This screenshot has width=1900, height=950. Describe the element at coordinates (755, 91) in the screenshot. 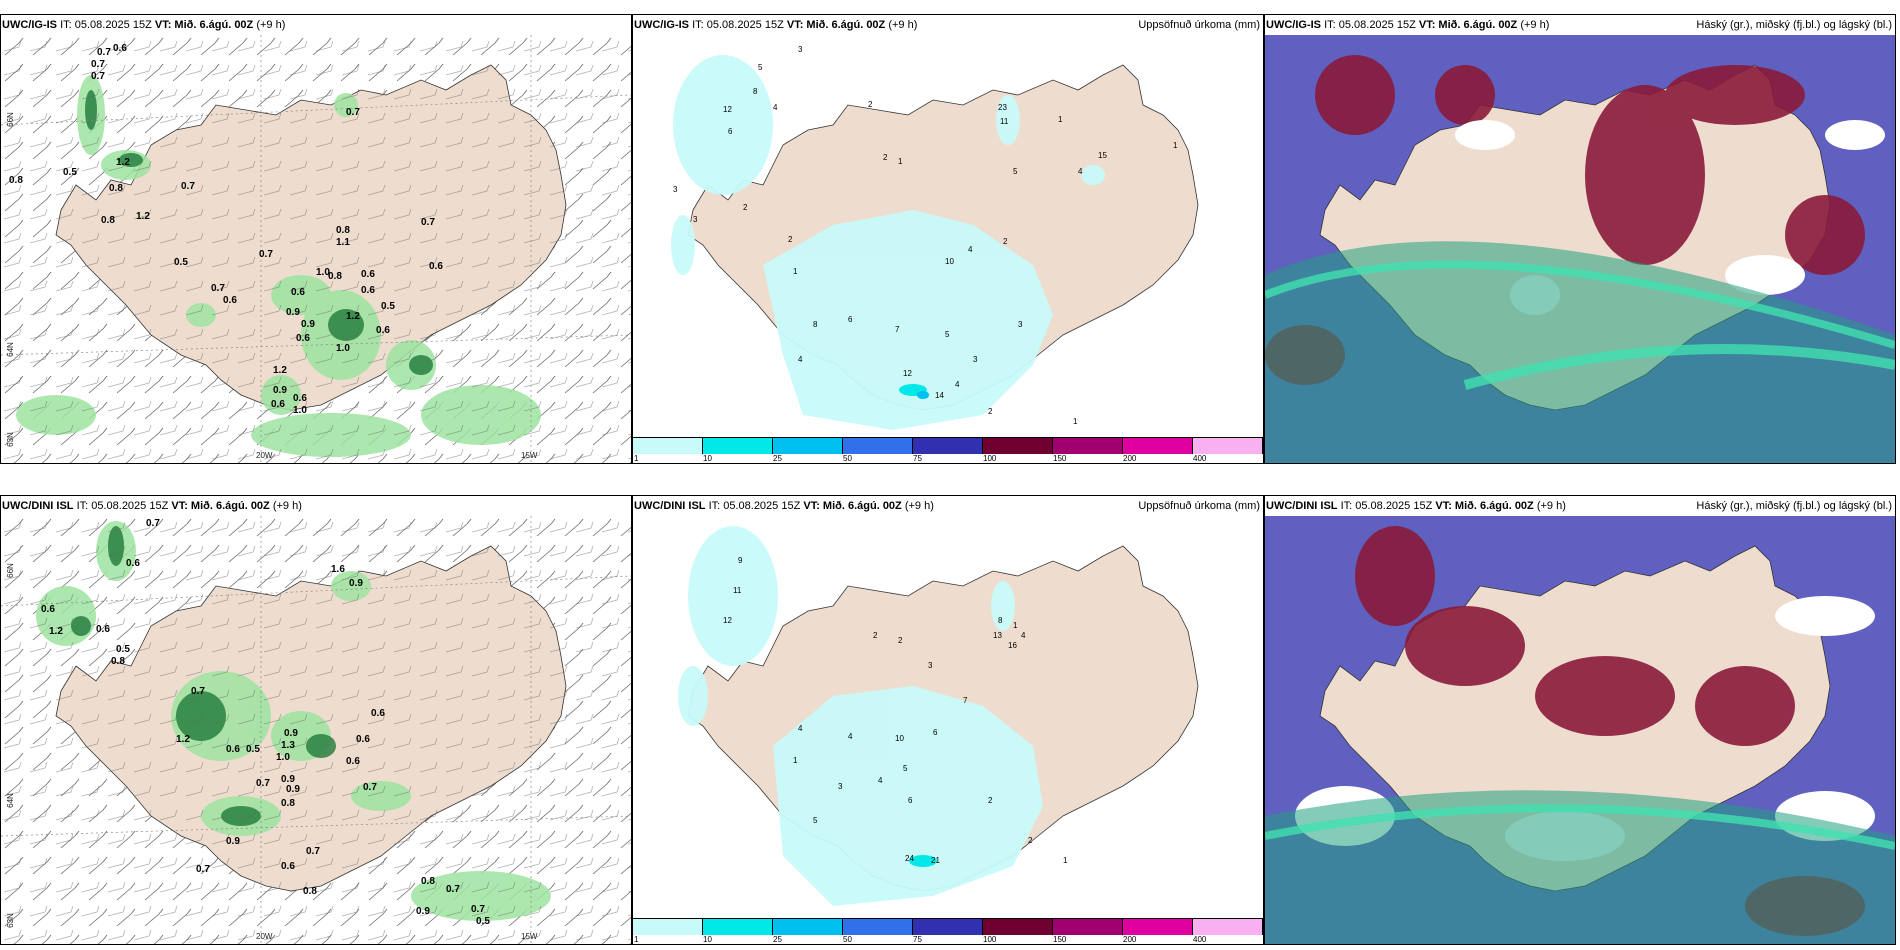

I see `value-label: 8` at that location.